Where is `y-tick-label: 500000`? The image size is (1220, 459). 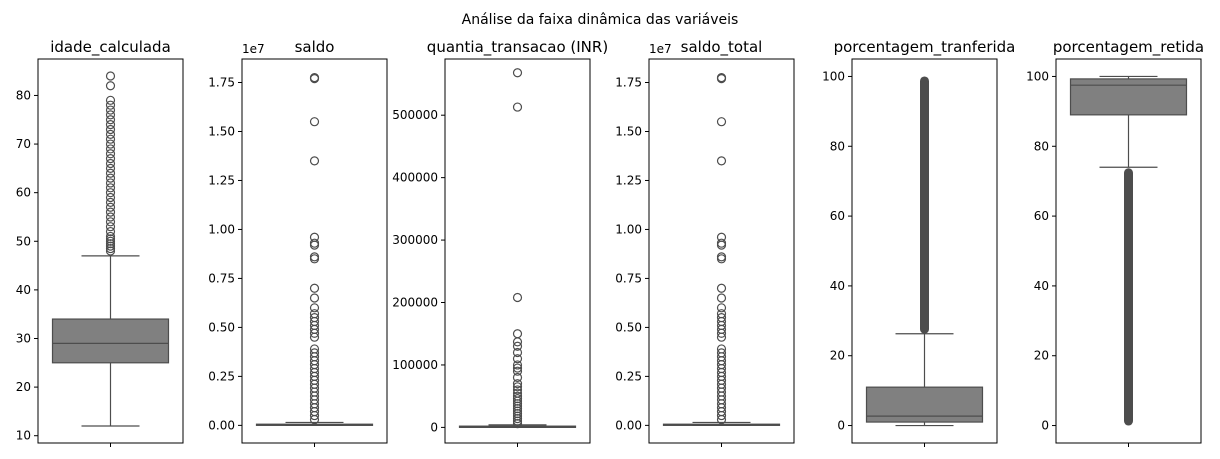 y-tick-label: 500000 is located at coordinates (415, 115).